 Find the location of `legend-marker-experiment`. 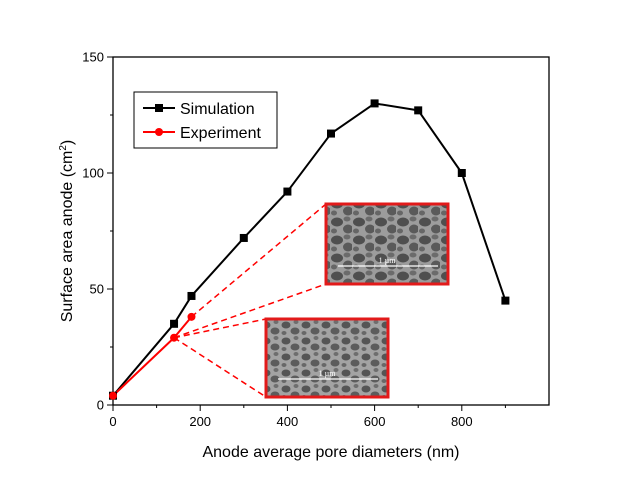

legend-marker-experiment is located at coordinates (159, 132).